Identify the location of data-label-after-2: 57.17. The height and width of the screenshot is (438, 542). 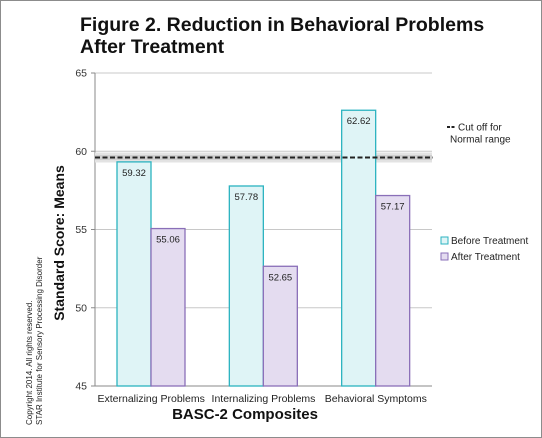
(393, 207).